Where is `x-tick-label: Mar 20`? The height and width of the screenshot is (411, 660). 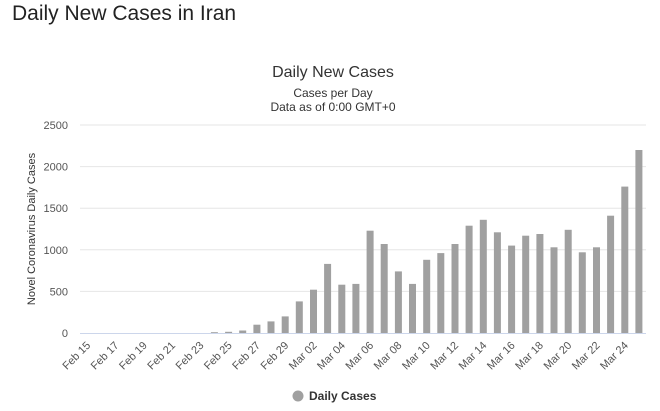 x-tick-label: Mar 20 is located at coordinates (558, 356).